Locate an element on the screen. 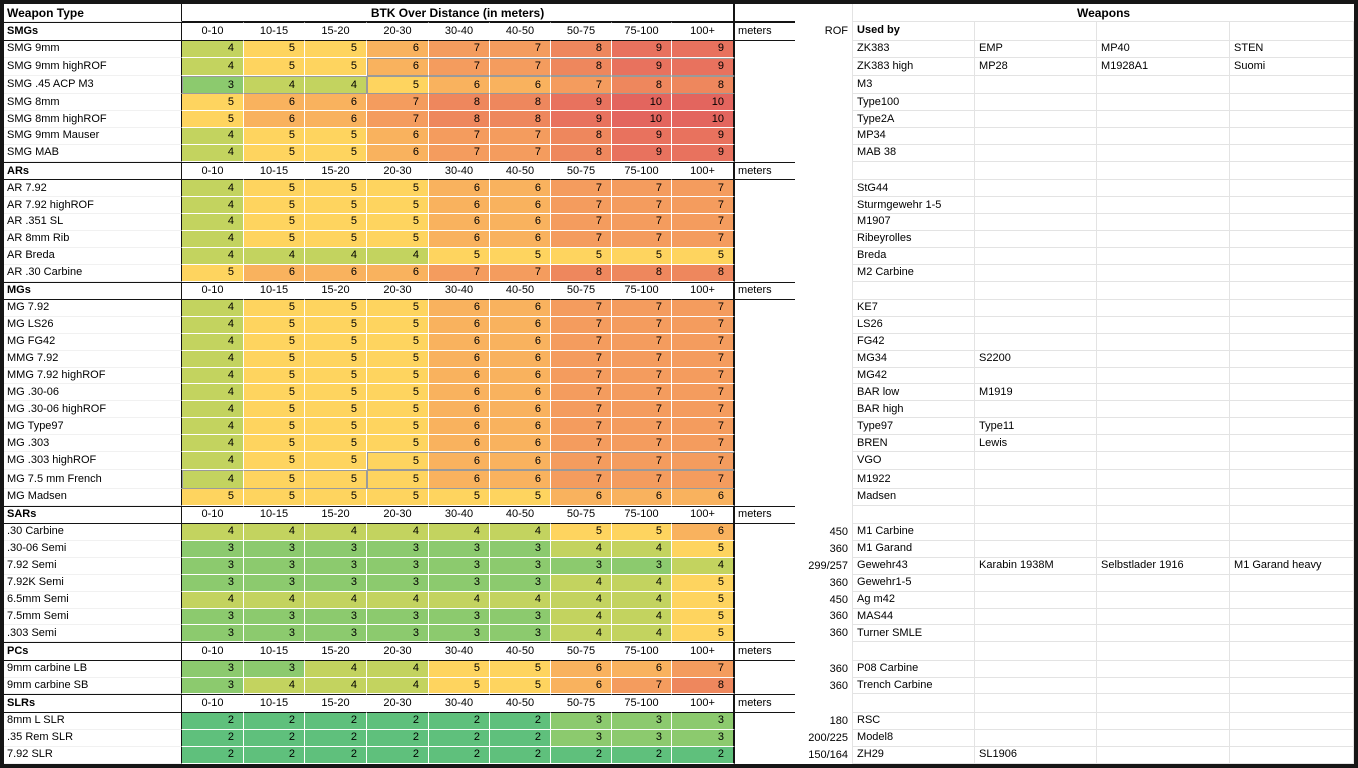 This screenshot has height=768, width=1358. btk-cell: 9 is located at coordinates (642, 153).